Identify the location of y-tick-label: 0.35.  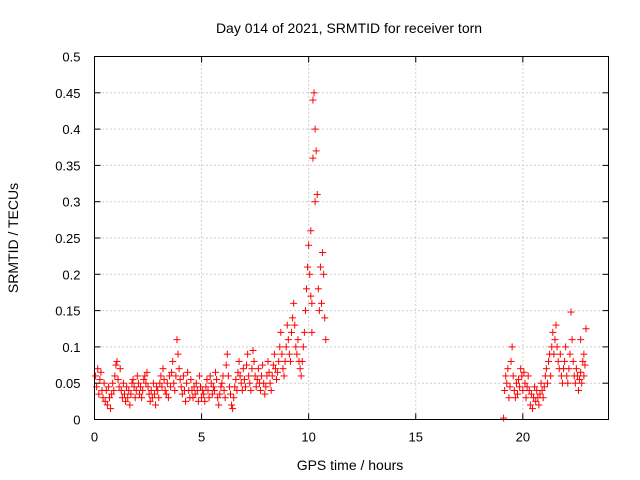
(67, 165).